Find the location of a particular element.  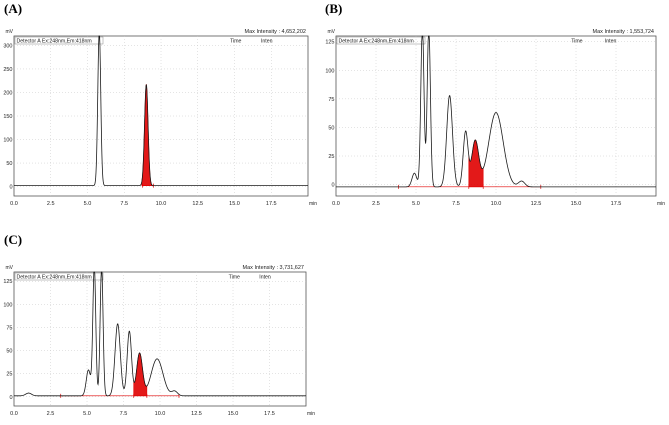

max-intensity-label: Max Intensity : 4,652,202 is located at coordinates (275, 32).